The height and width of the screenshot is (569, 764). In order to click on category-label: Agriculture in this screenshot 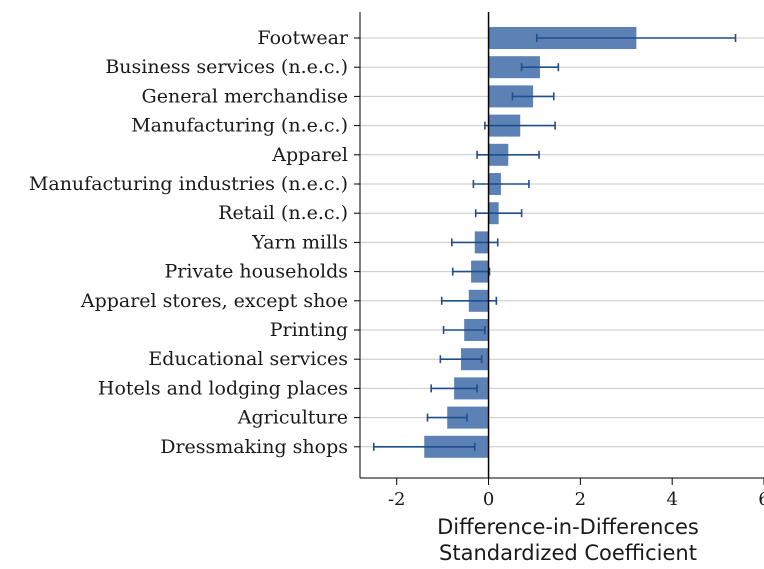, I will do `click(292, 418)`.